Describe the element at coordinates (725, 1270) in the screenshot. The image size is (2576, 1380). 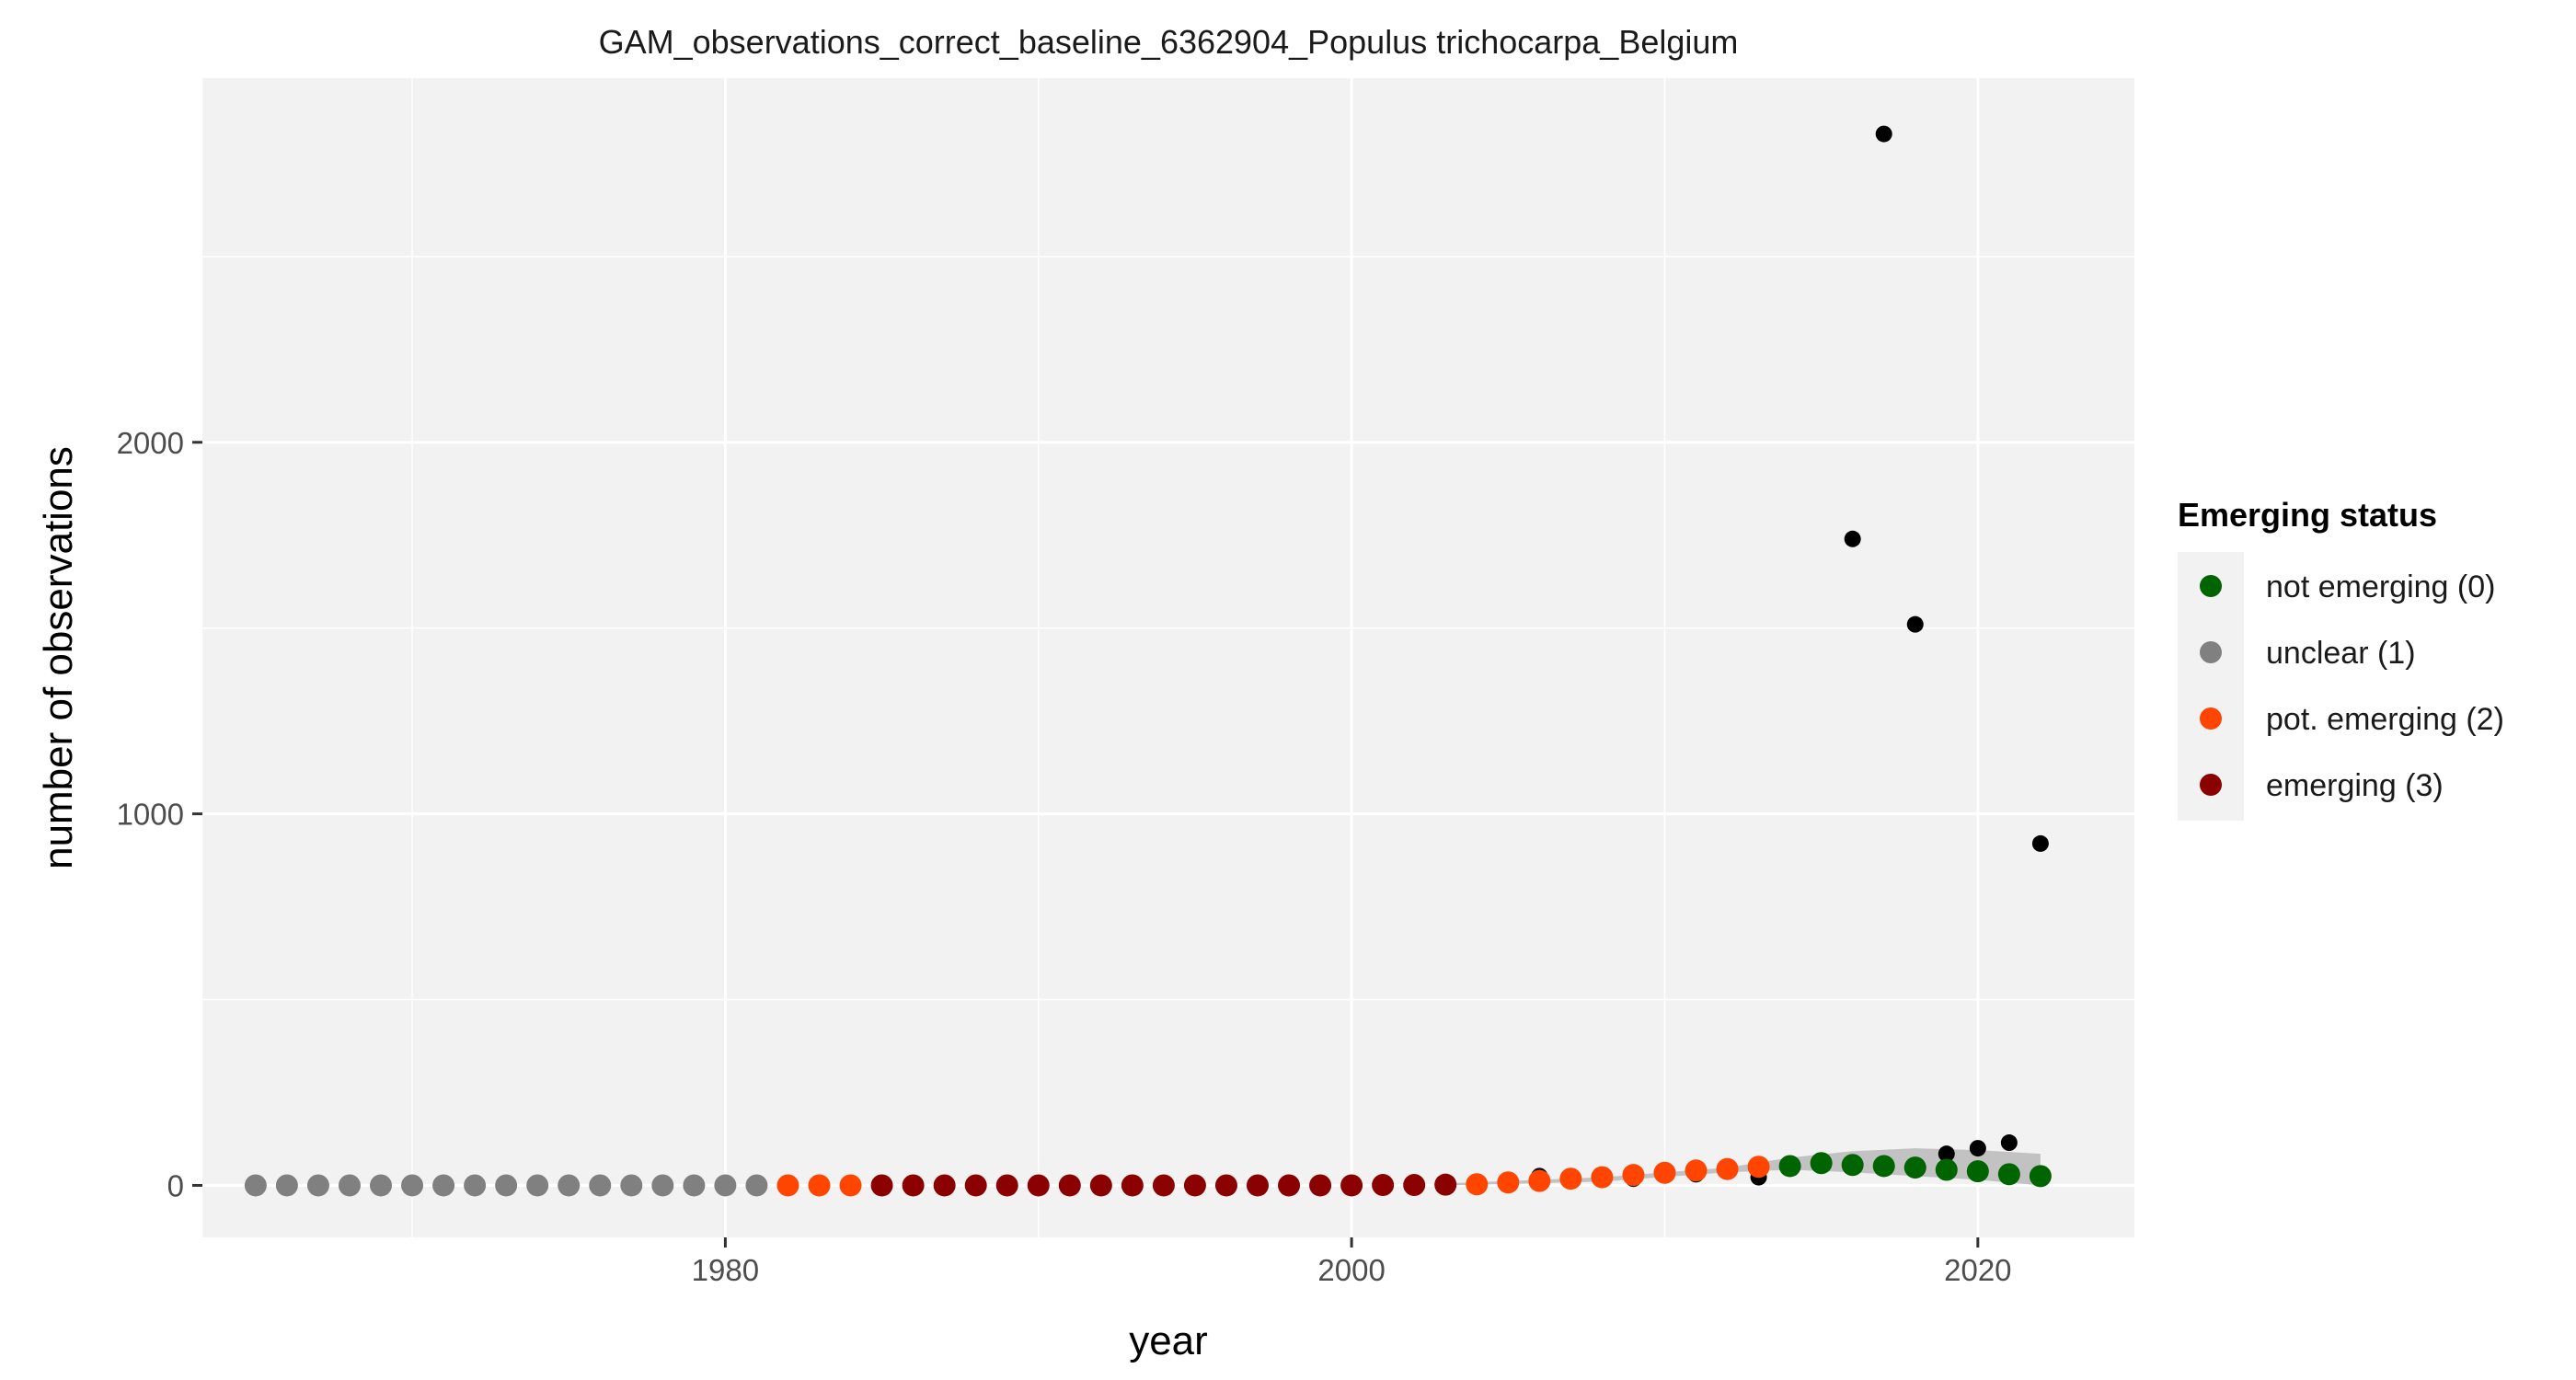
I see `x-tick-label: 1980` at that location.